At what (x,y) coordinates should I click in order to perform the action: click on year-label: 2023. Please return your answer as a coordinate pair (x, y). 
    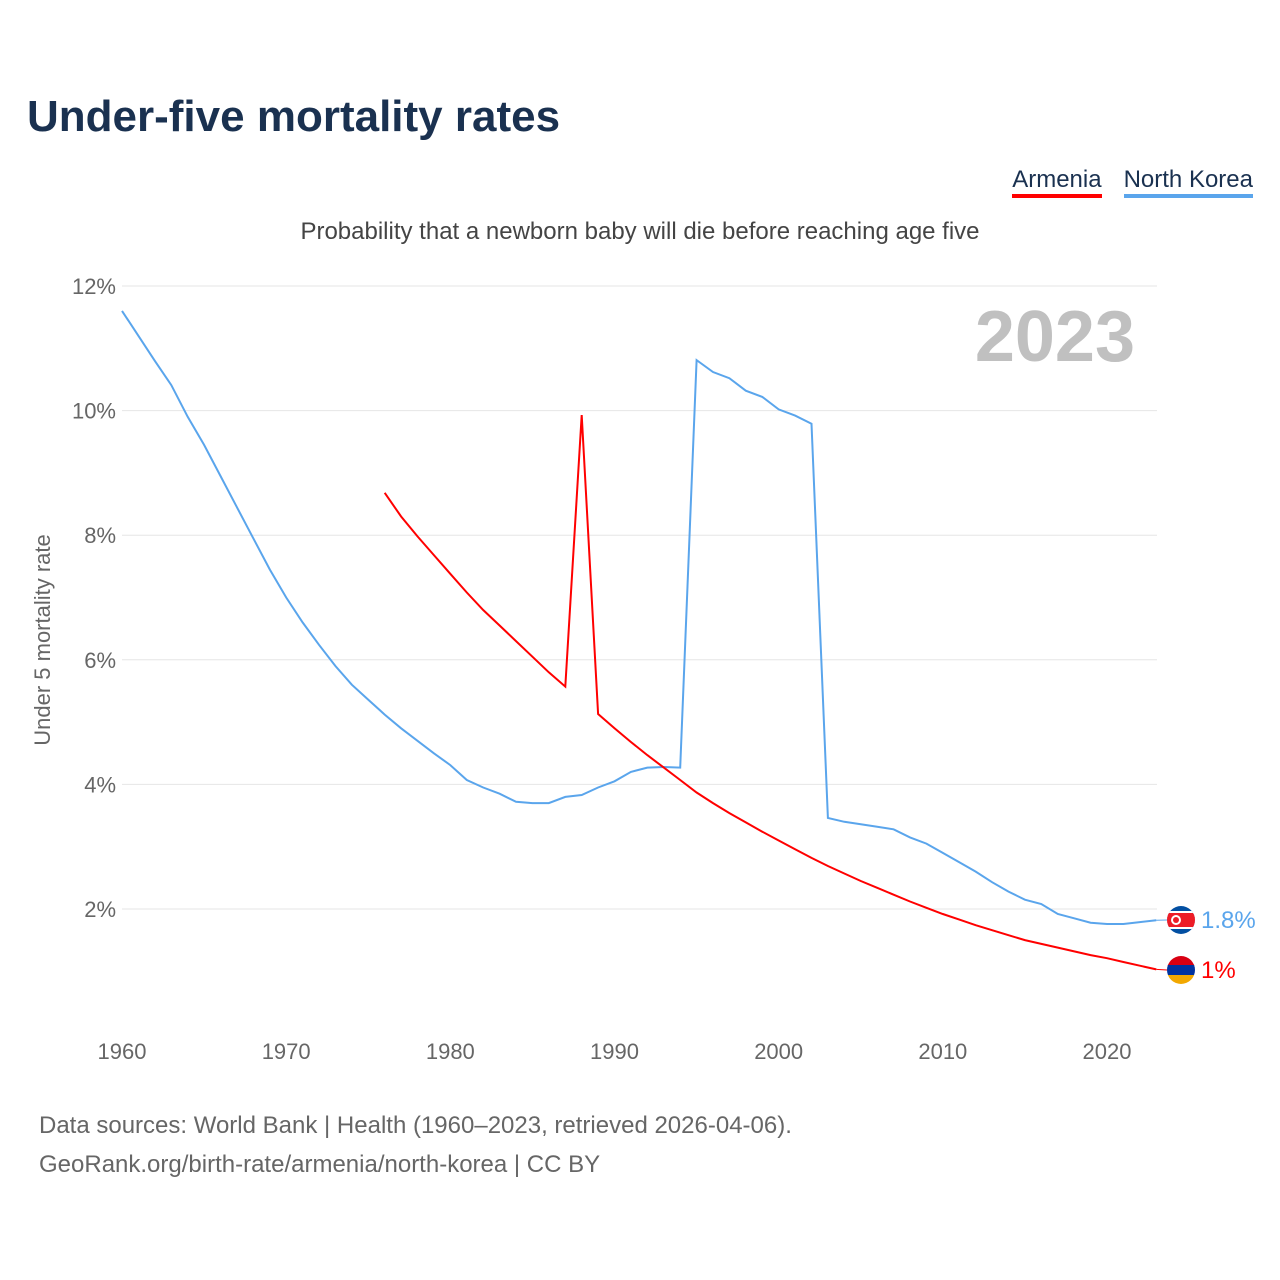
    Looking at the image, I should click on (1055, 337).